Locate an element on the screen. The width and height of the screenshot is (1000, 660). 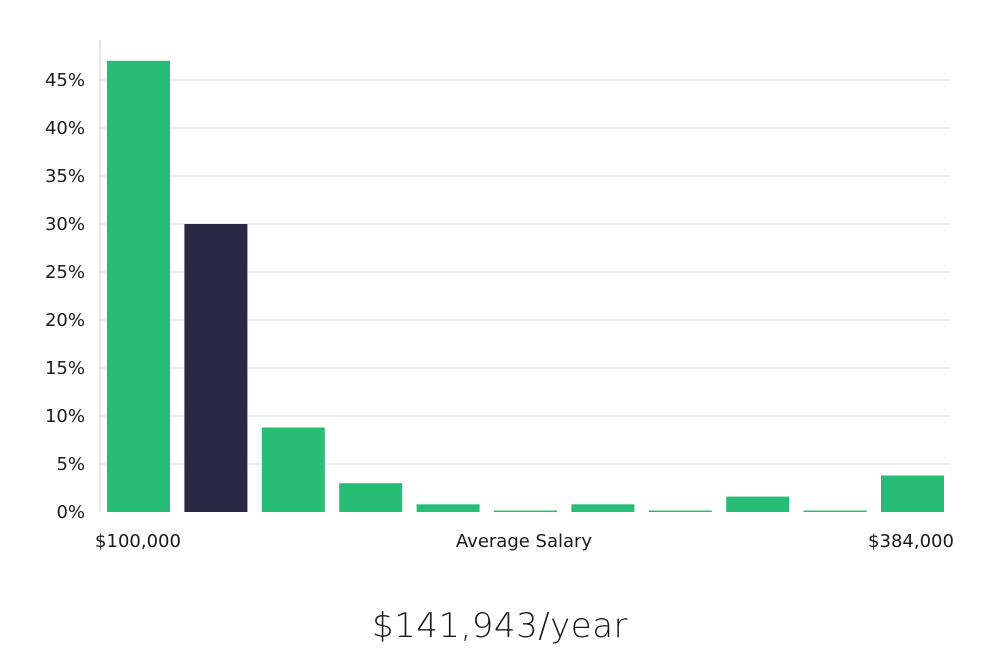
y-tick-label: 0% is located at coordinates (70, 512).